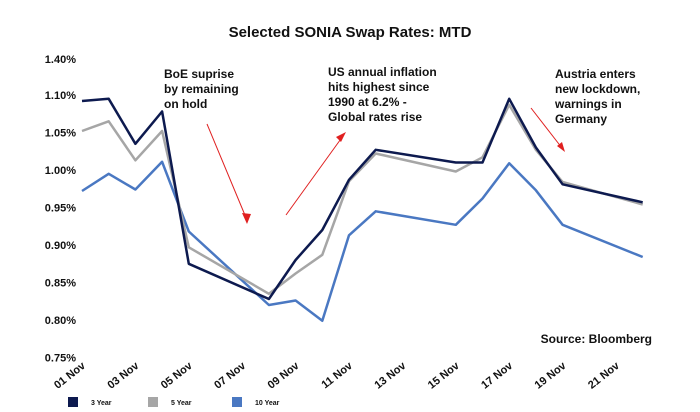 The height and width of the screenshot is (412, 700). What do you see at coordinates (230, 375) in the screenshot?
I see `x-tick-label: 07 Nov` at bounding box center [230, 375].